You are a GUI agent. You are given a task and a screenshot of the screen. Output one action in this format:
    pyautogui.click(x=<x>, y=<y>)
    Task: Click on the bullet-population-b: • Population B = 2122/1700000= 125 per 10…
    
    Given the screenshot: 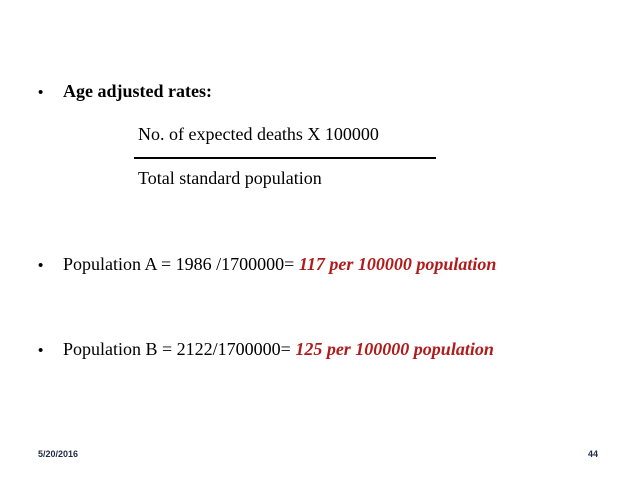 What is the action you would take?
    pyautogui.click(x=266, y=350)
    